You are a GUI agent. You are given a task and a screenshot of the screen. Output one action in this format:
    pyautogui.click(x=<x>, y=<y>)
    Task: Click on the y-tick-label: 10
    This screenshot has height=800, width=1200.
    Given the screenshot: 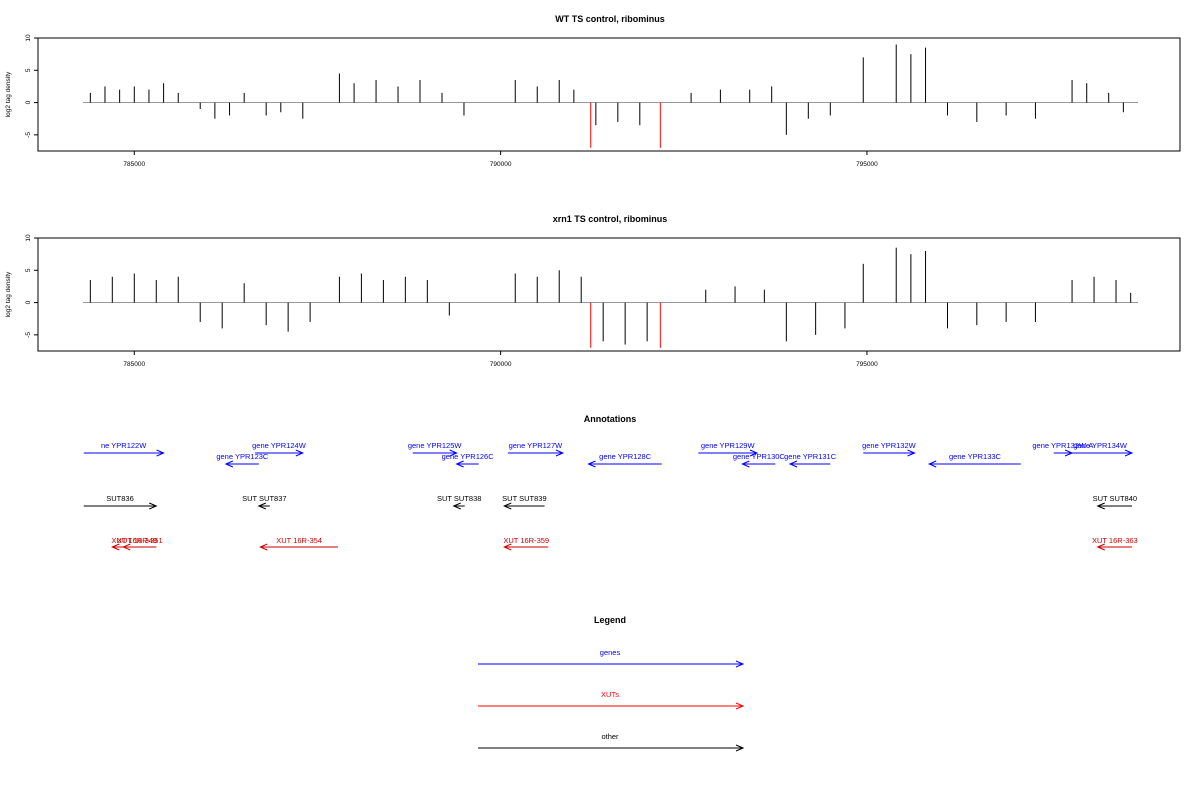 What is the action you would take?
    pyautogui.click(x=28, y=238)
    